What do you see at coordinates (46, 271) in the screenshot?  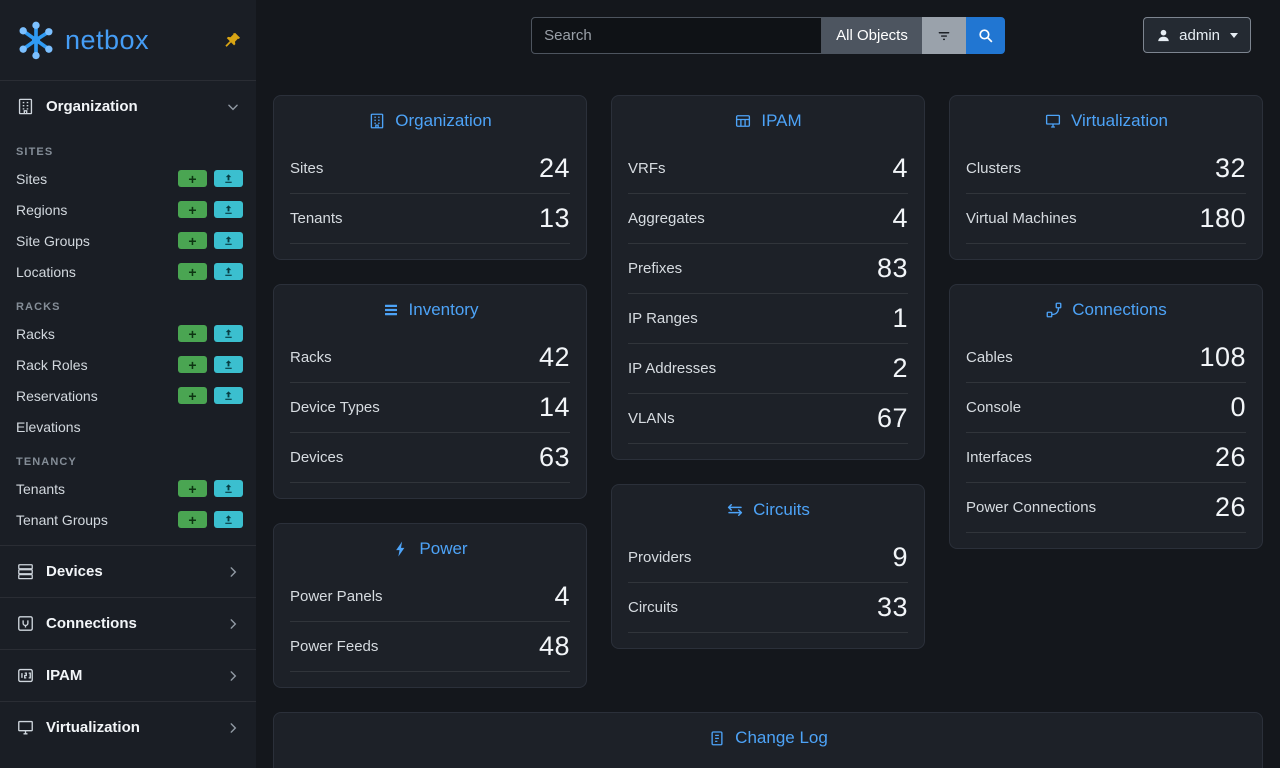 I see `sidebar-link: Locations` at bounding box center [46, 271].